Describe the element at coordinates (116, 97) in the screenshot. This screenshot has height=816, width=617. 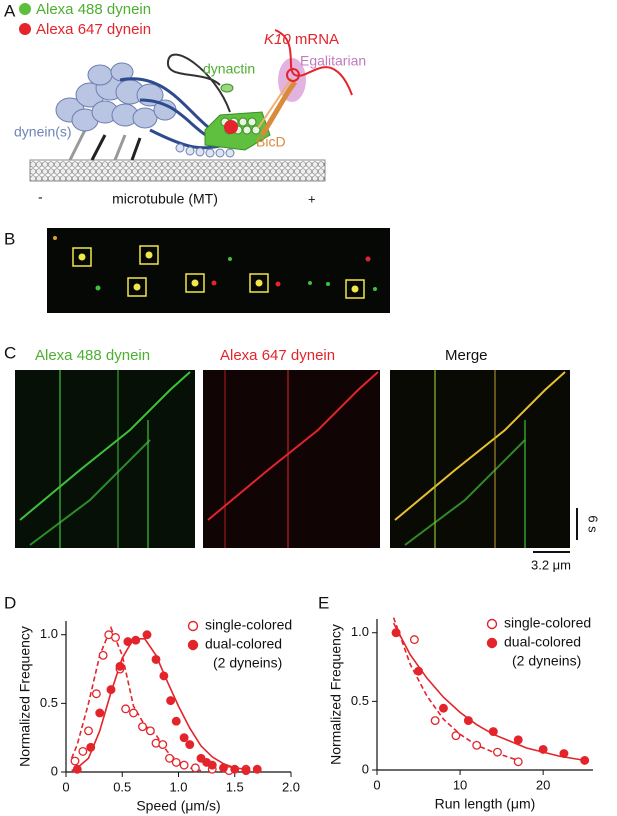
I see `dynein-heads` at that location.